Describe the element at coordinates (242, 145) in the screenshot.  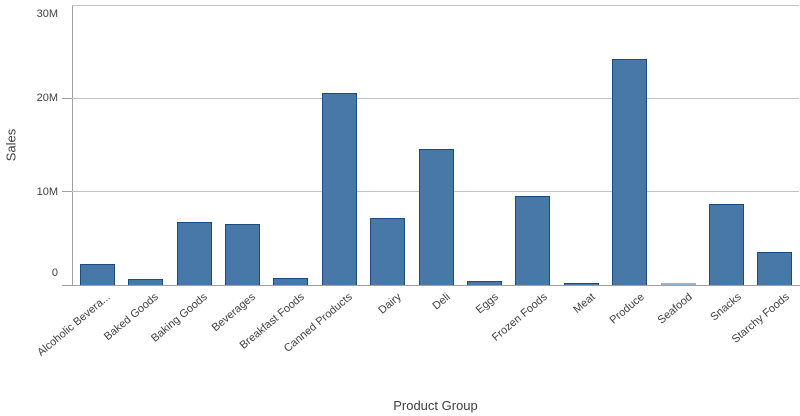
I see `bar-slot-beverages` at that location.